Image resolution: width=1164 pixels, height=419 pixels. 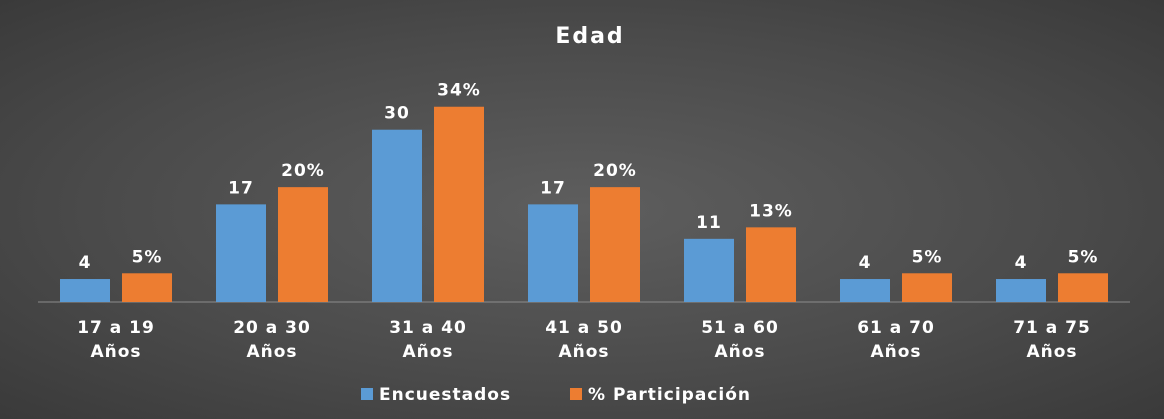 What do you see at coordinates (428, 340) in the screenshot?
I see `x-tick-label: 31 a 40 Años` at bounding box center [428, 340].